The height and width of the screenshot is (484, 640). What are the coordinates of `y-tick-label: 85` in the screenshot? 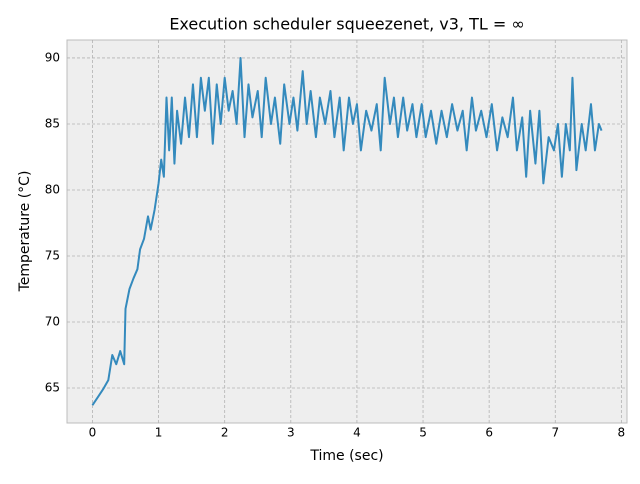 It's located at (52, 123).